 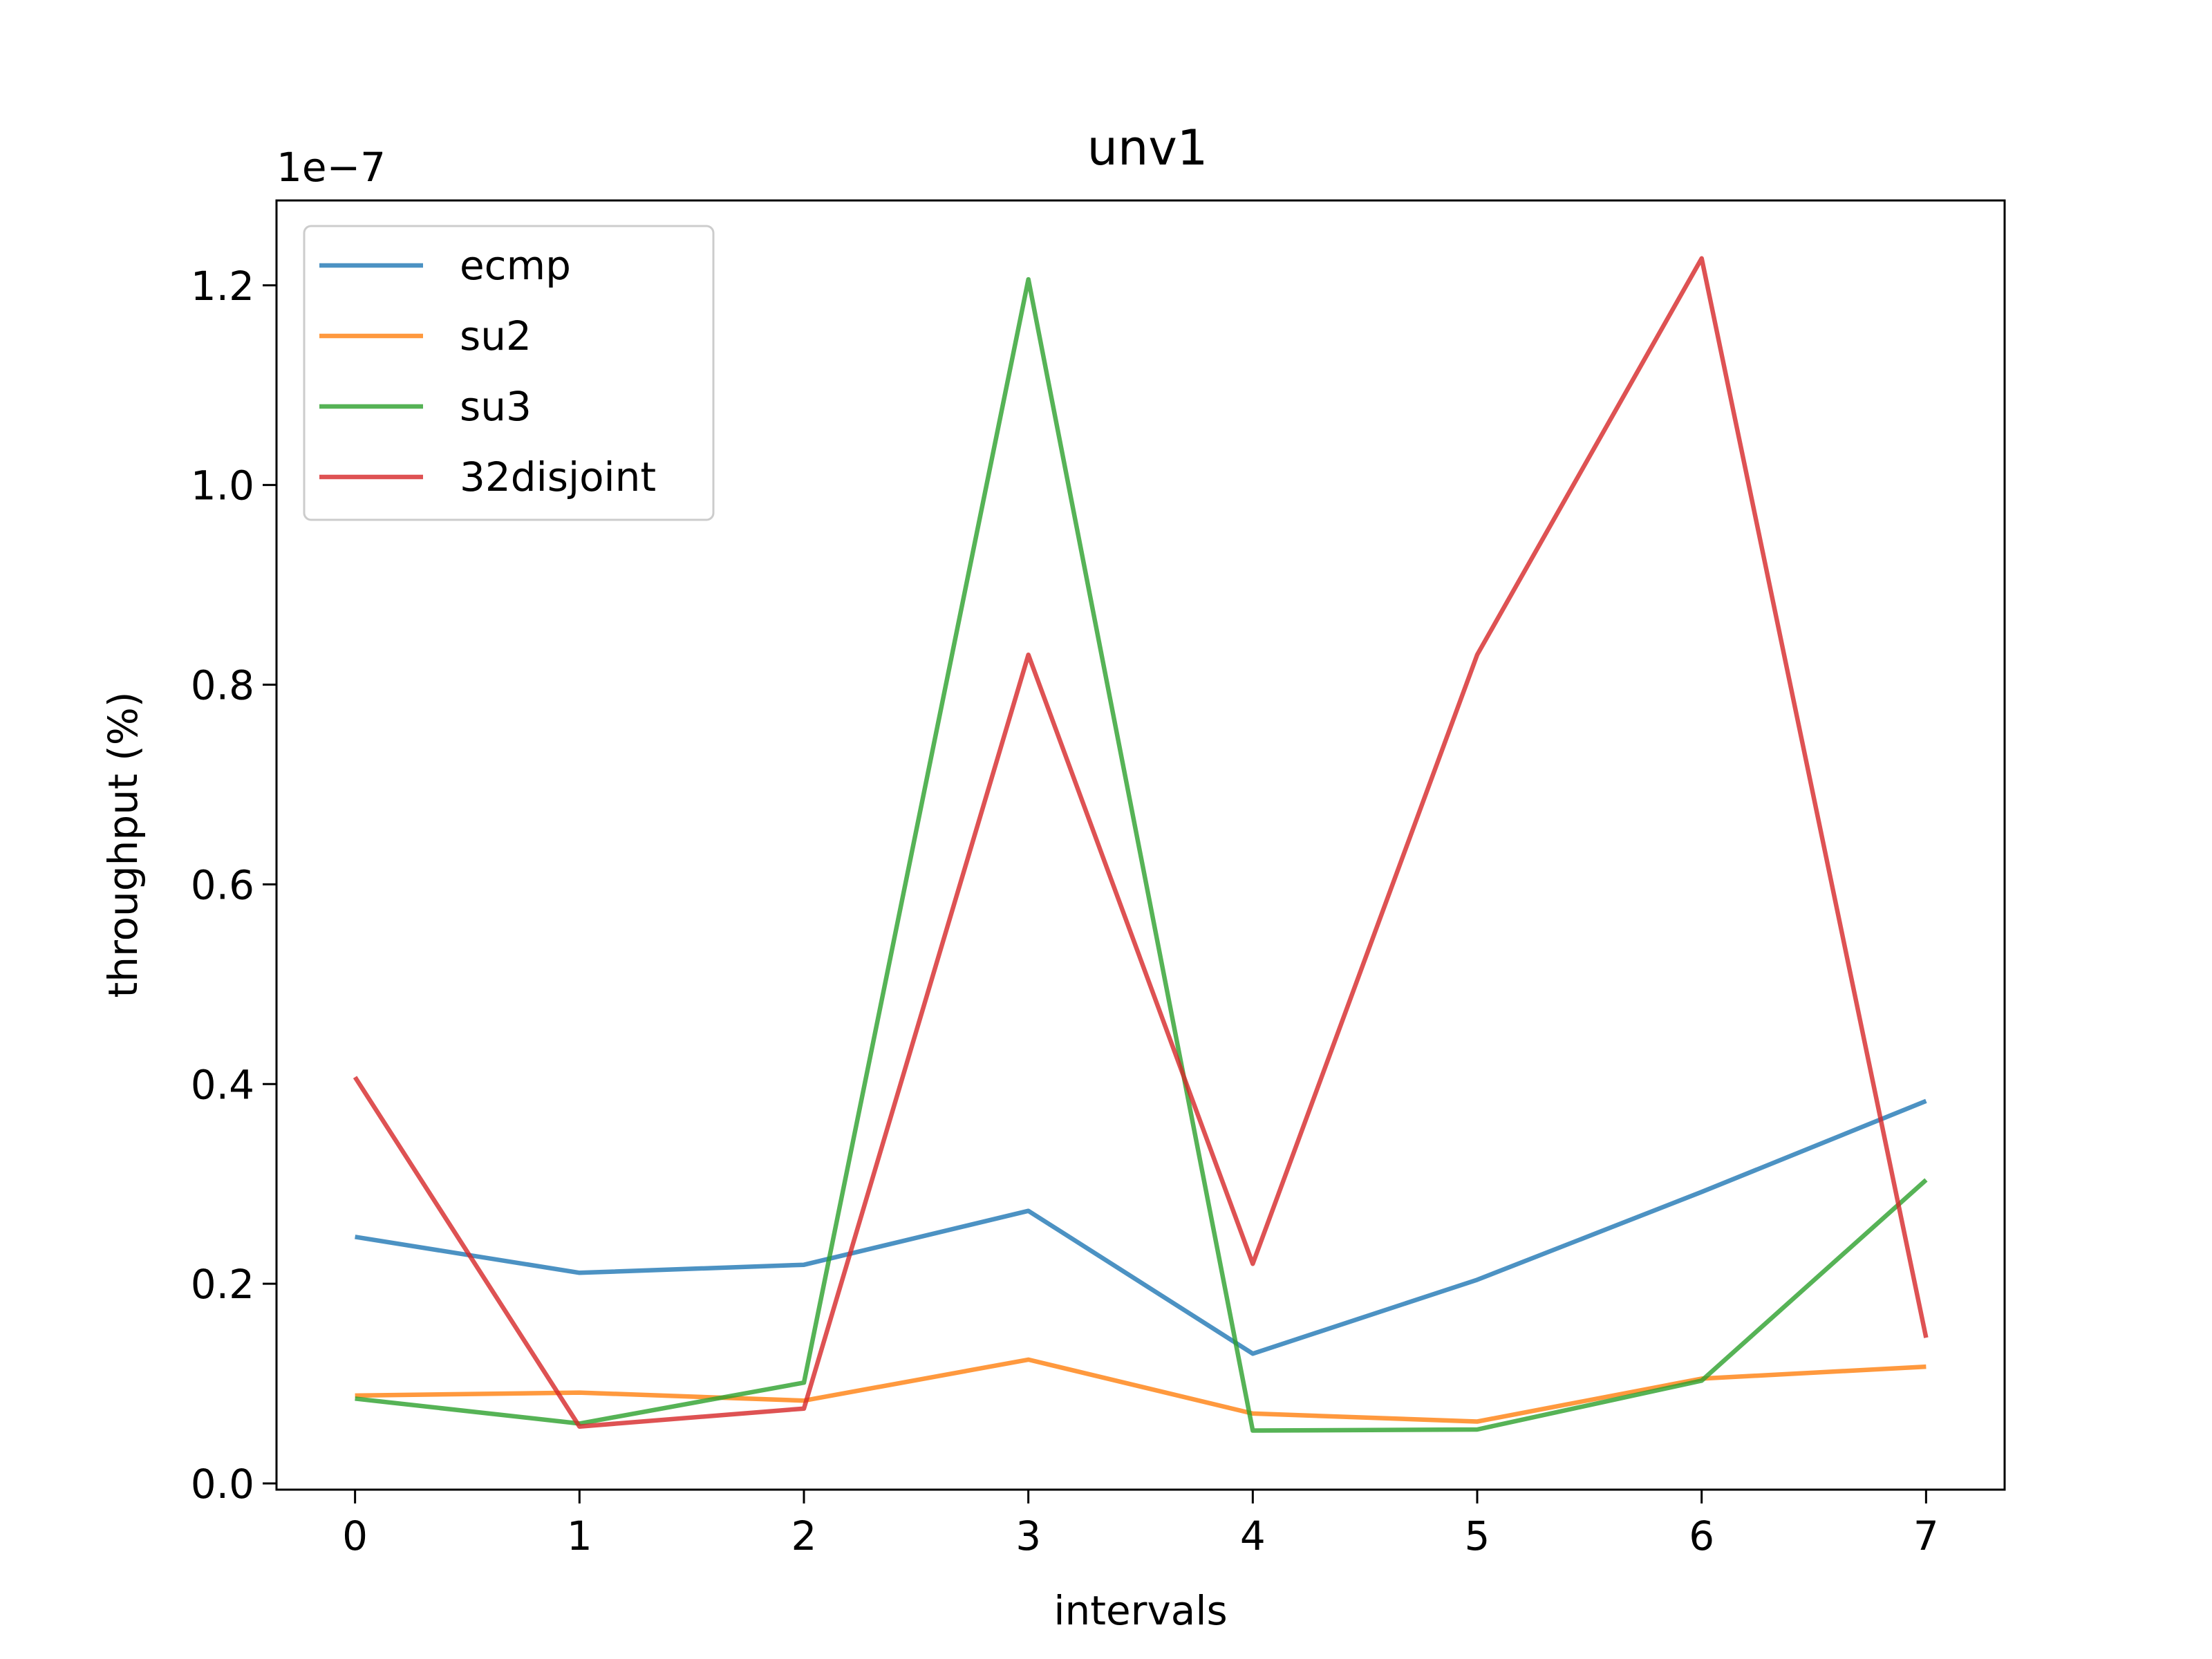 What do you see at coordinates (1701, 1535) in the screenshot?
I see `x-tick-label: 6` at bounding box center [1701, 1535].